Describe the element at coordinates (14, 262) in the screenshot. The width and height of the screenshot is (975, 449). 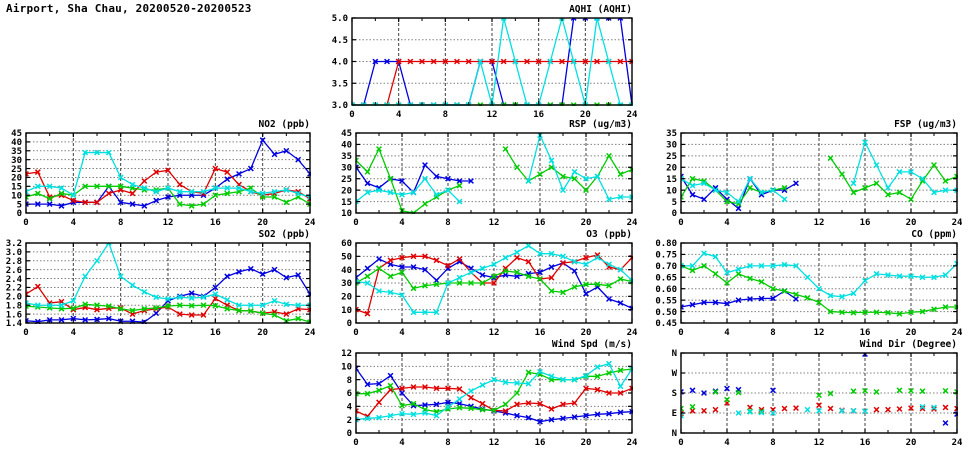
I see `svg-text: 2.8` at that location.